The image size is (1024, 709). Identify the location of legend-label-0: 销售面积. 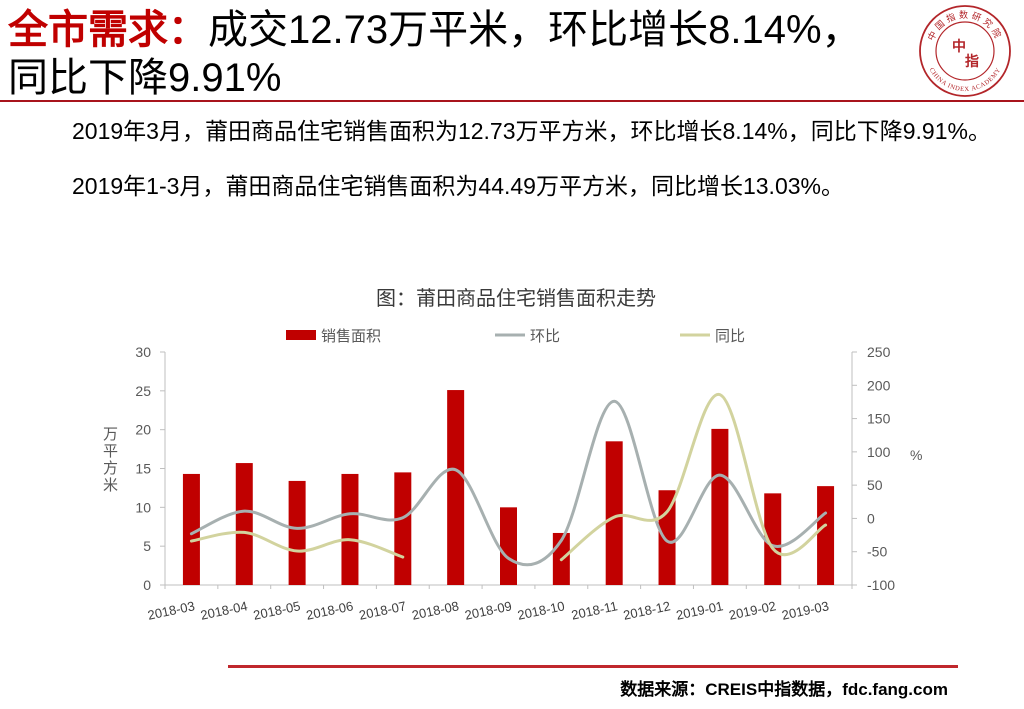
(351, 336).